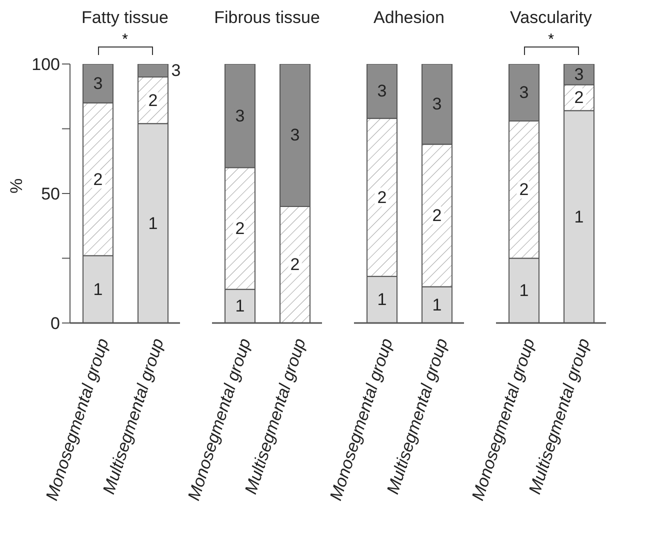  Describe the element at coordinates (409, 18) in the screenshot. I see `chart-title: Adhesion` at that location.